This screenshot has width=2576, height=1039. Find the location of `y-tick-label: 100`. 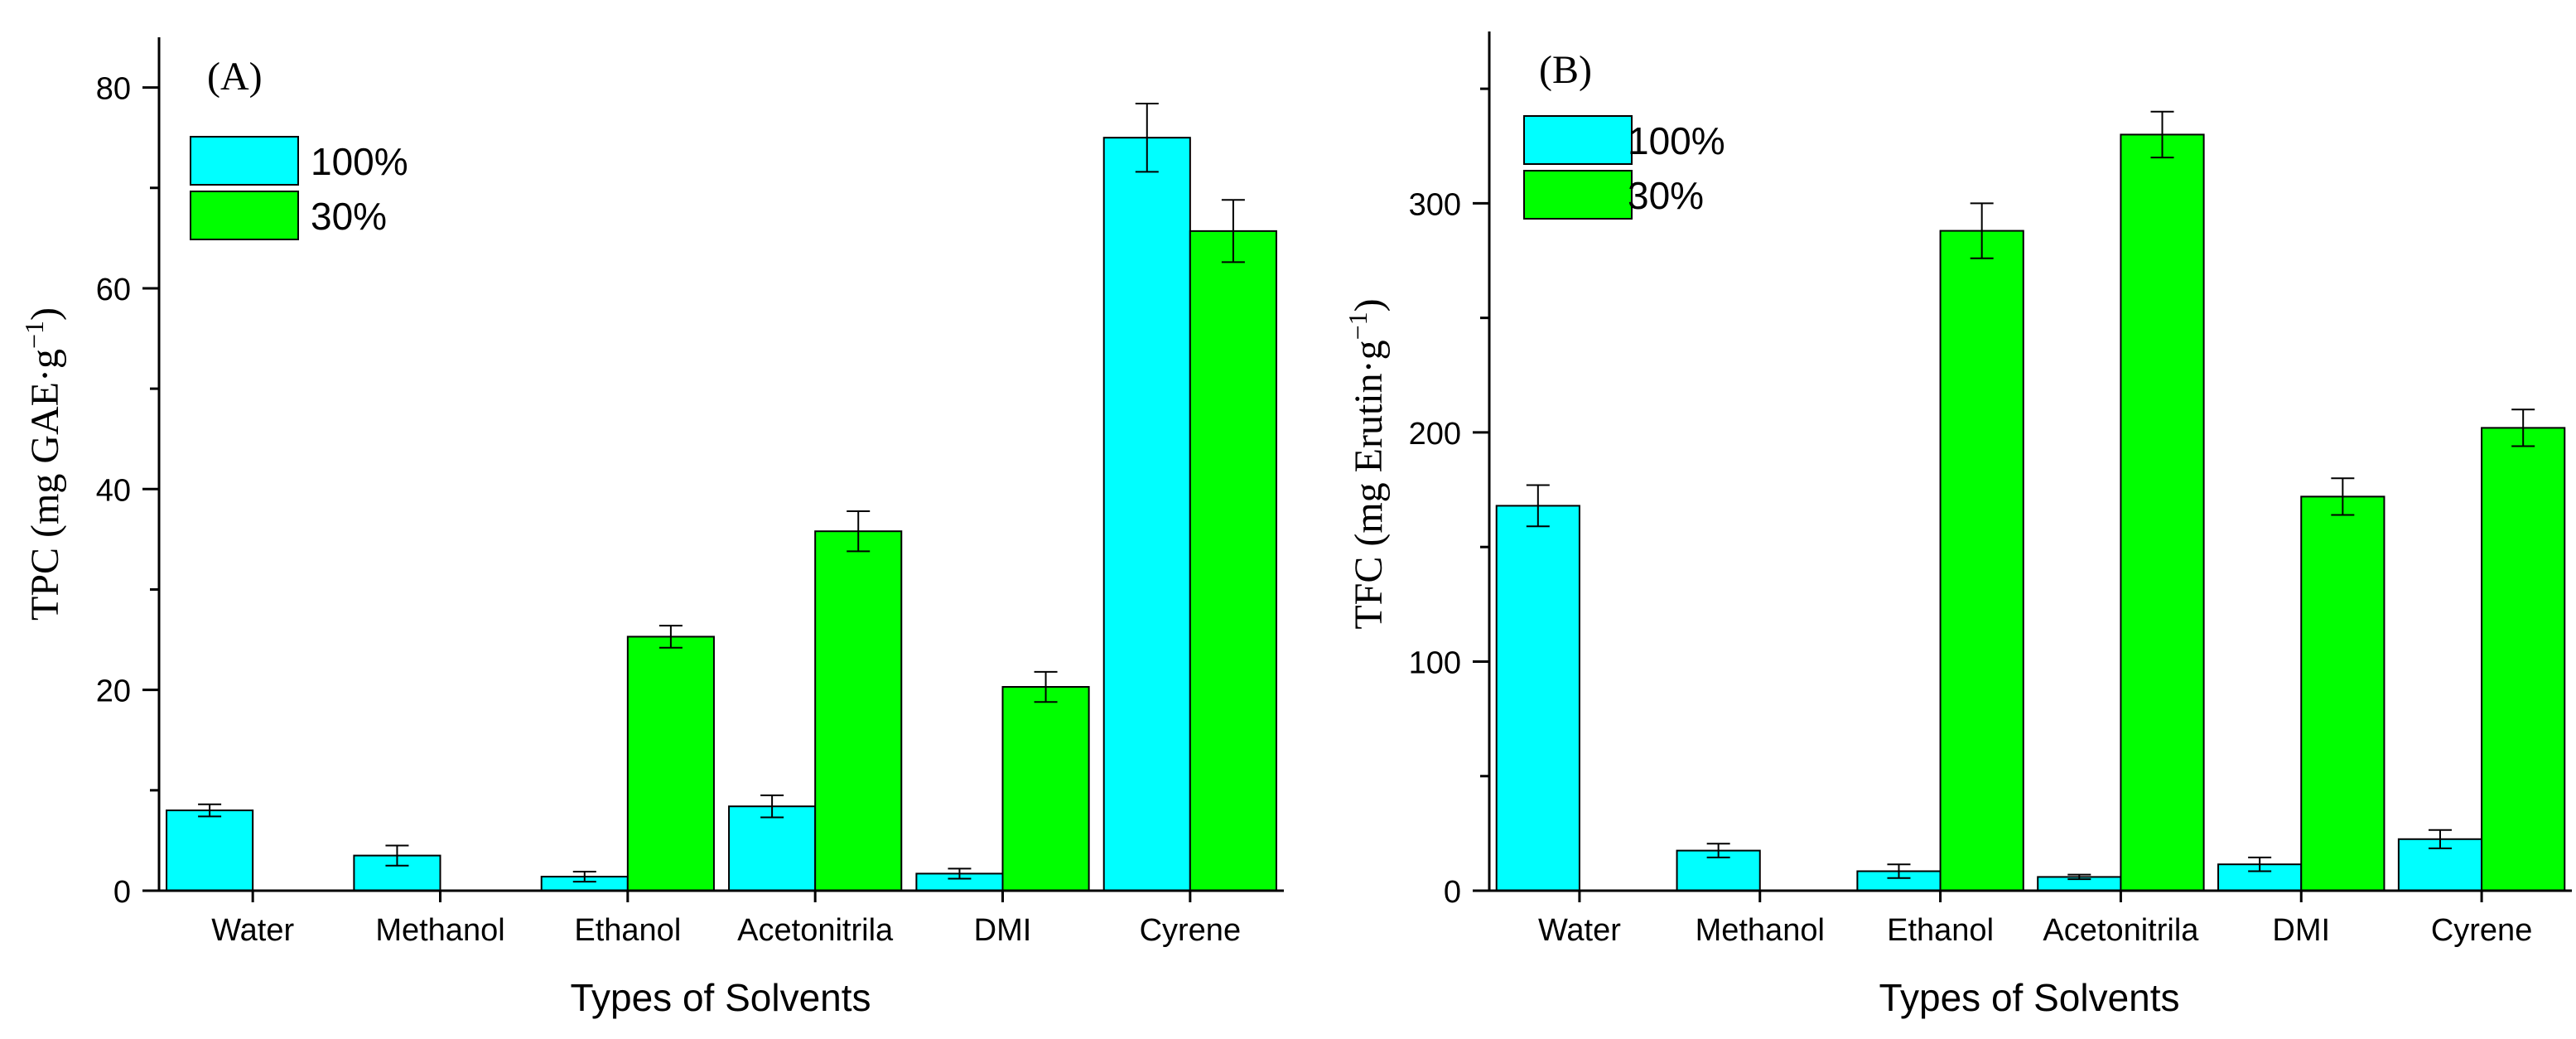

y-tick-label: 100 is located at coordinates (1435, 662).